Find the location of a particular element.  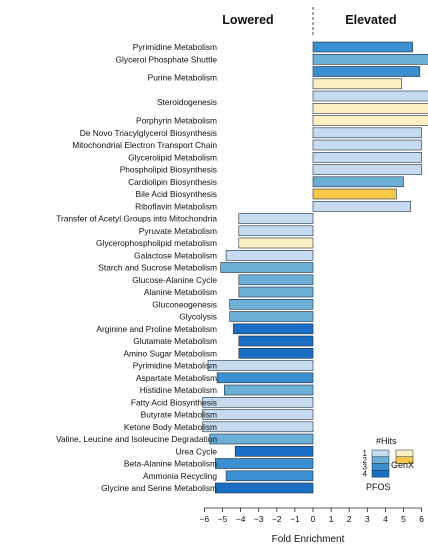

bar-ammonia-recycling-pfos is located at coordinates (269, 476).